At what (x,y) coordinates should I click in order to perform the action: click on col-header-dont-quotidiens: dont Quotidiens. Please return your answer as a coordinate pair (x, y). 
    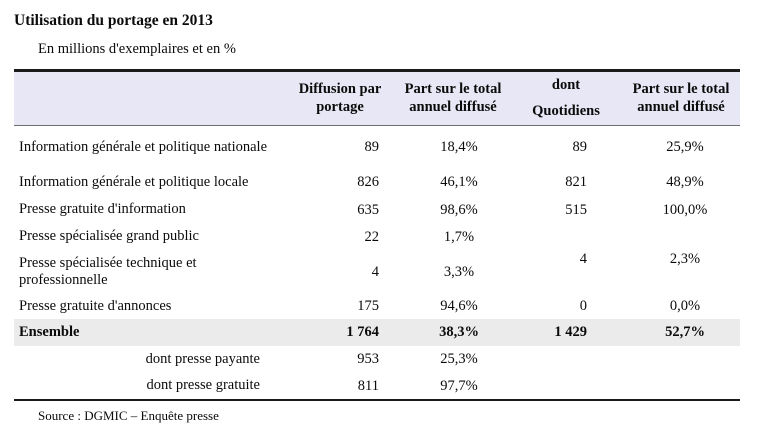
    Looking at the image, I should click on (566, 98).